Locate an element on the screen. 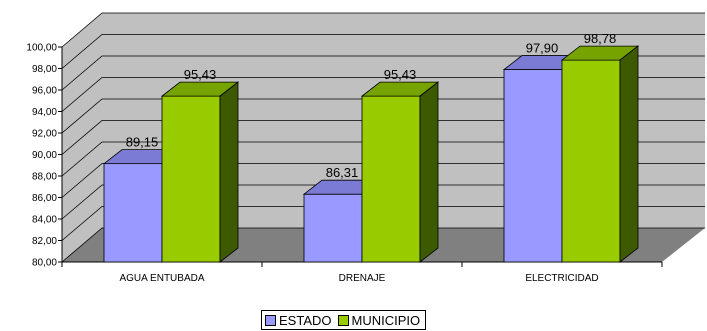 This screenshot has height=331, width=707. legend-swatch-municipio is located at coordinates (343, 320).